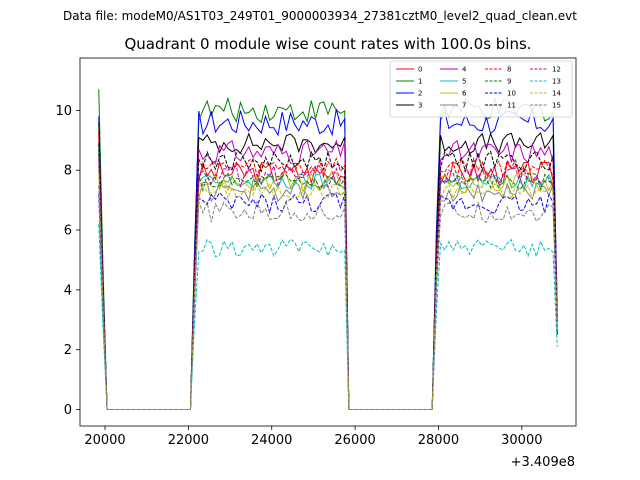 This screenshot has height=480, width=640. I want to click on legend-label-2: 2, so click(420, 94).